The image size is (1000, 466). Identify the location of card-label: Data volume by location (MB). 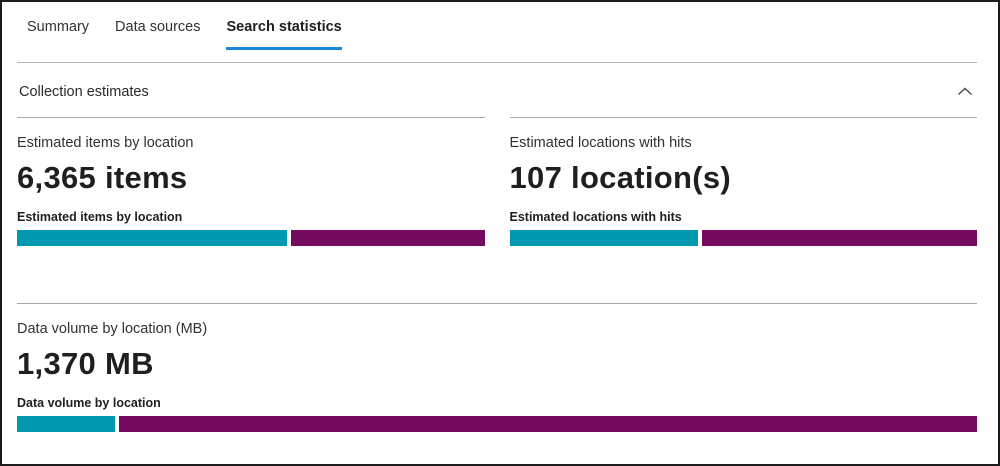
(112, 329).